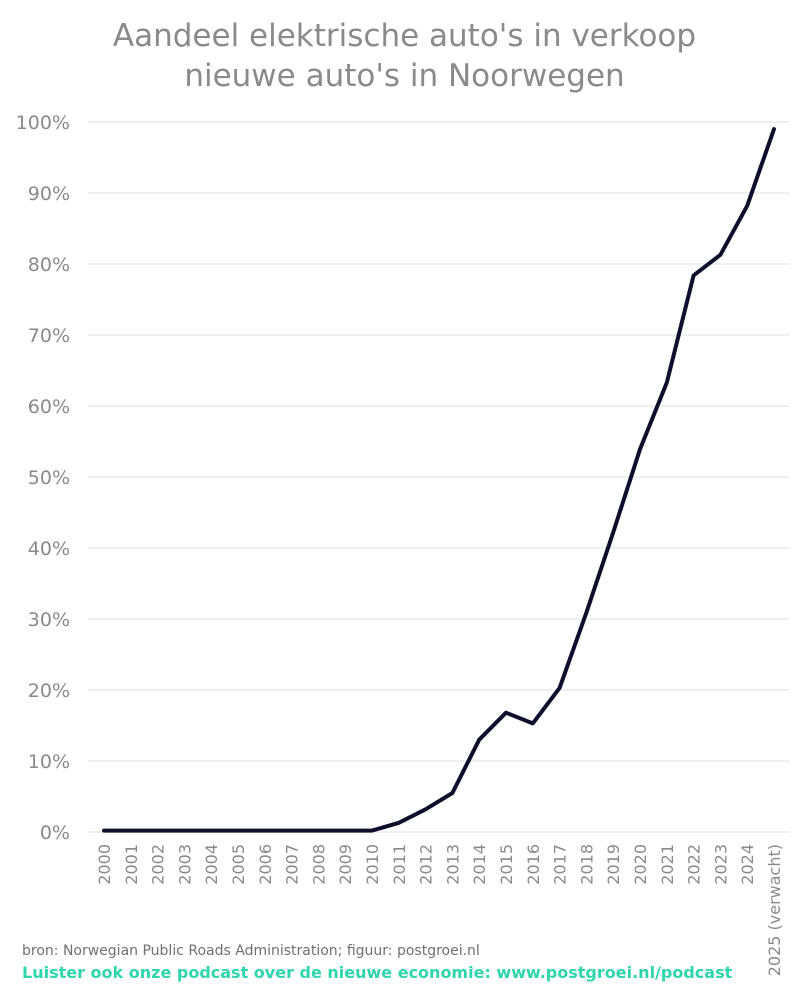  What do you see at coordinates (399, 864) in the screenshot?
I see `x-tick-label: 2011` at bounding box center [399, 864].